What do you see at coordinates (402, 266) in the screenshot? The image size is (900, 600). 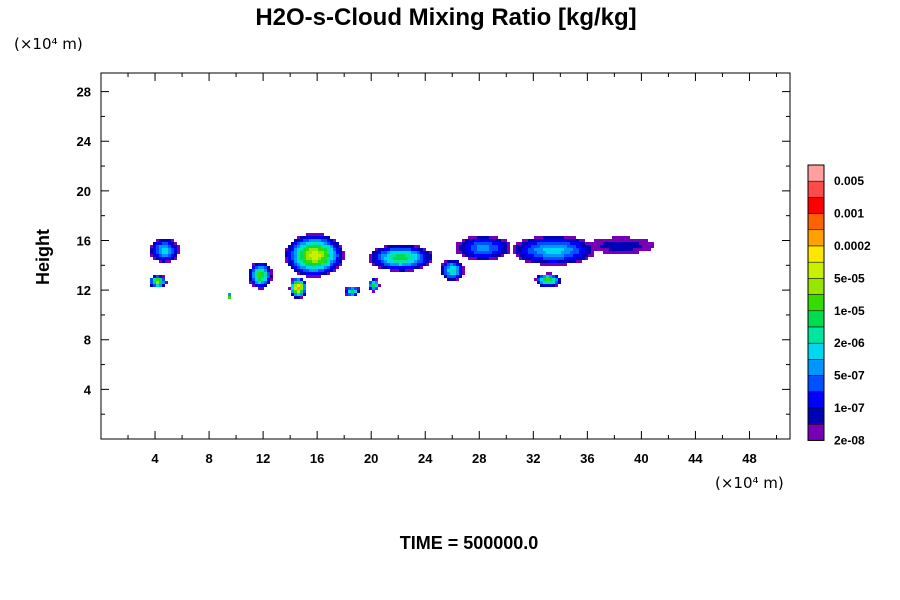 I see `cloud-field` at bounding box center [402, 266].